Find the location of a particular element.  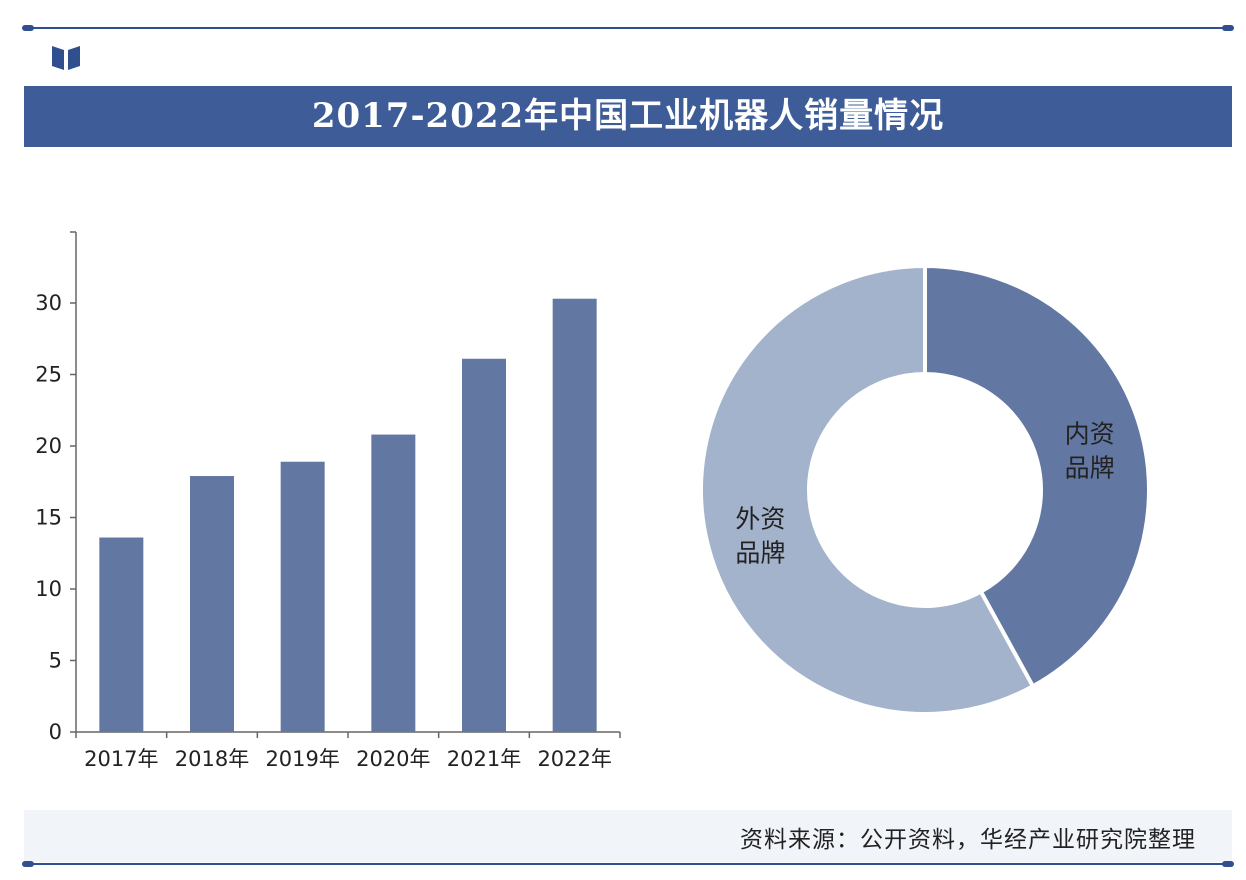

x-tick-label: 2019年 is located at coordinates (302, 759).